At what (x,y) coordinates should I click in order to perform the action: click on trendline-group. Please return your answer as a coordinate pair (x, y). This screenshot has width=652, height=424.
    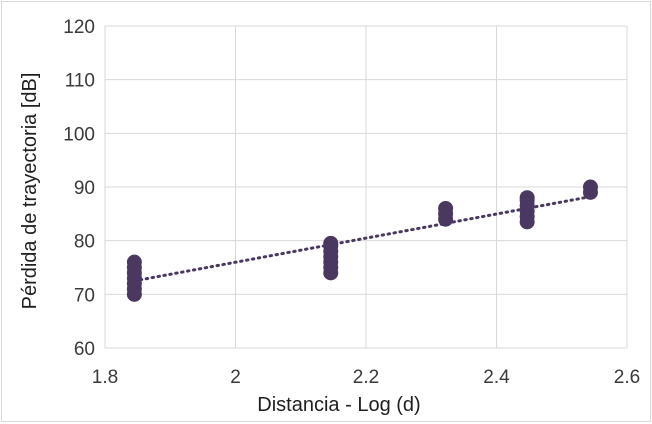
    Looking at the image, I should click on (362, 239).